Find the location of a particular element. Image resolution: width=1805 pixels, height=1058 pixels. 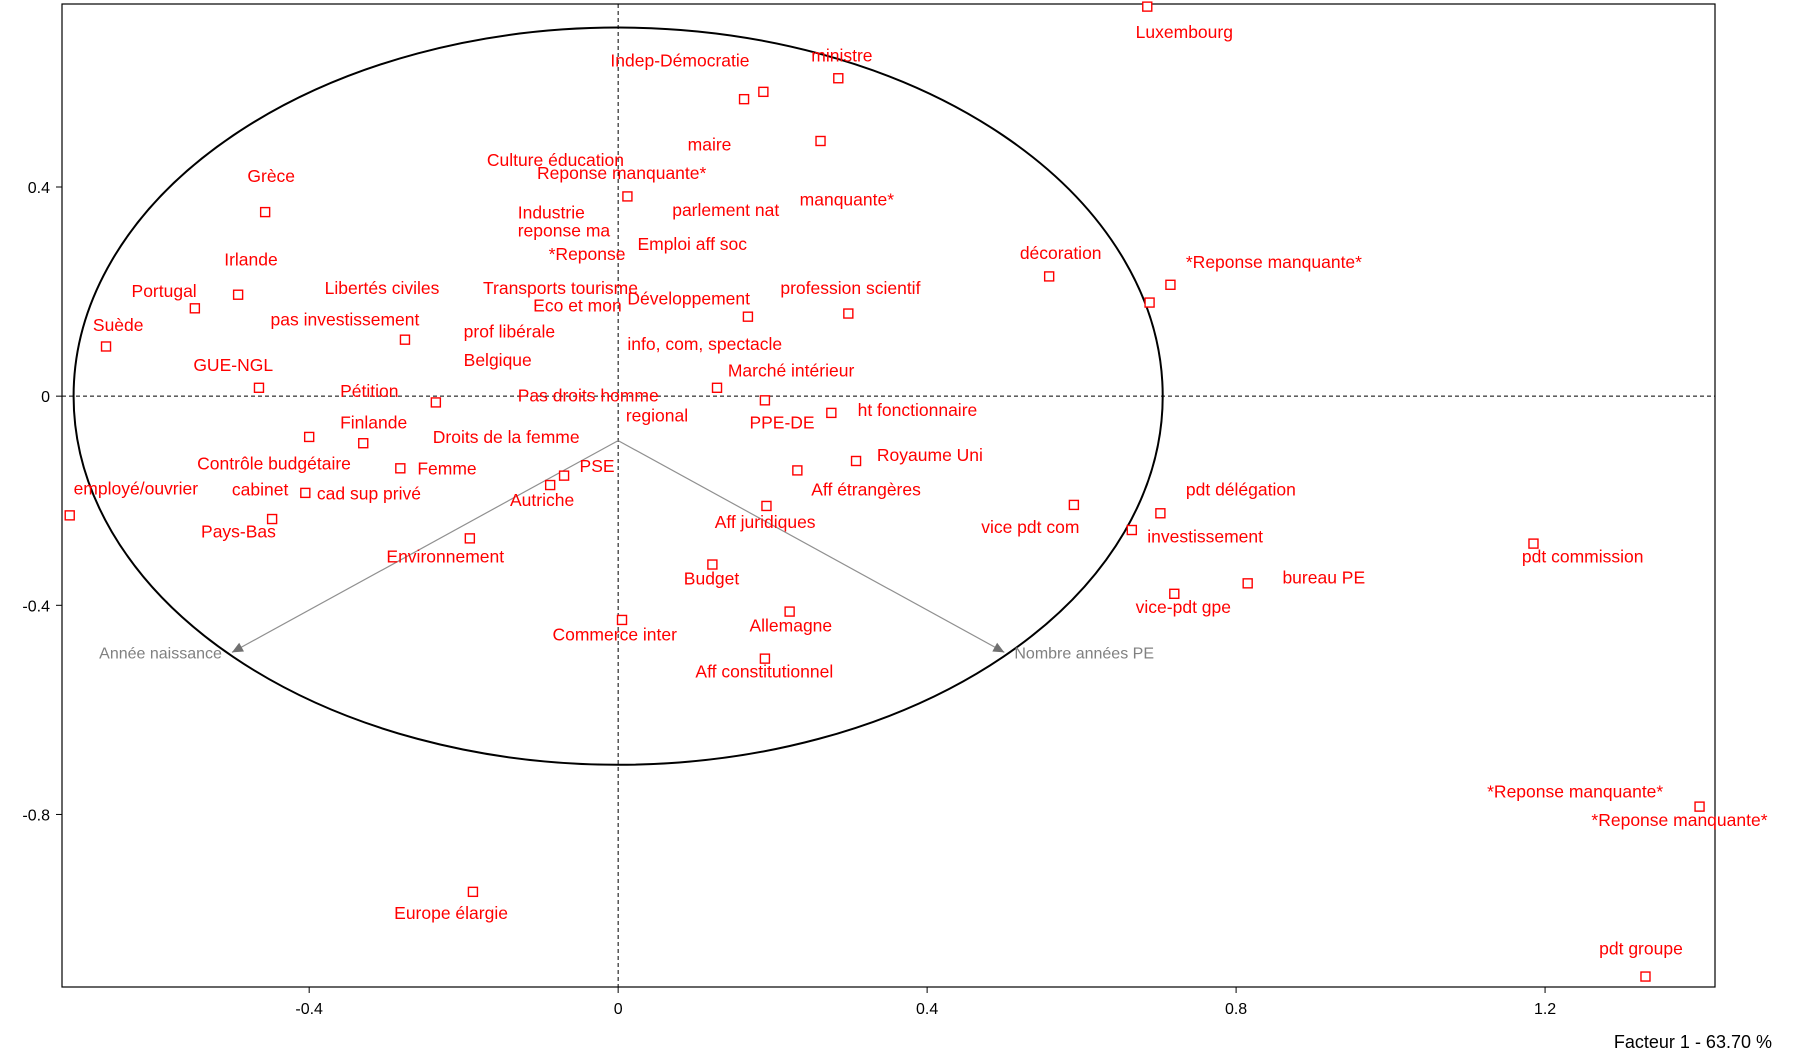

data-label: Emploi aff soc is located at coordinates (692, 244).